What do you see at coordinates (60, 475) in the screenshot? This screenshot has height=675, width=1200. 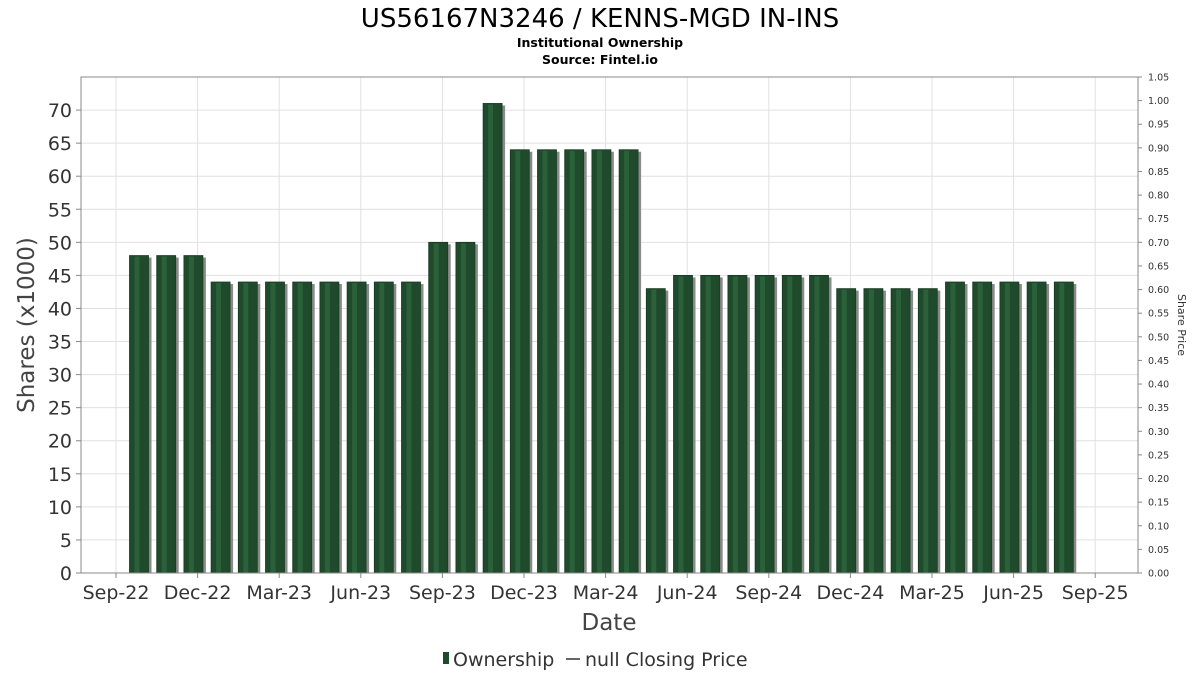 I see `y-tick-label: 15` at bounding box center [60, 475].